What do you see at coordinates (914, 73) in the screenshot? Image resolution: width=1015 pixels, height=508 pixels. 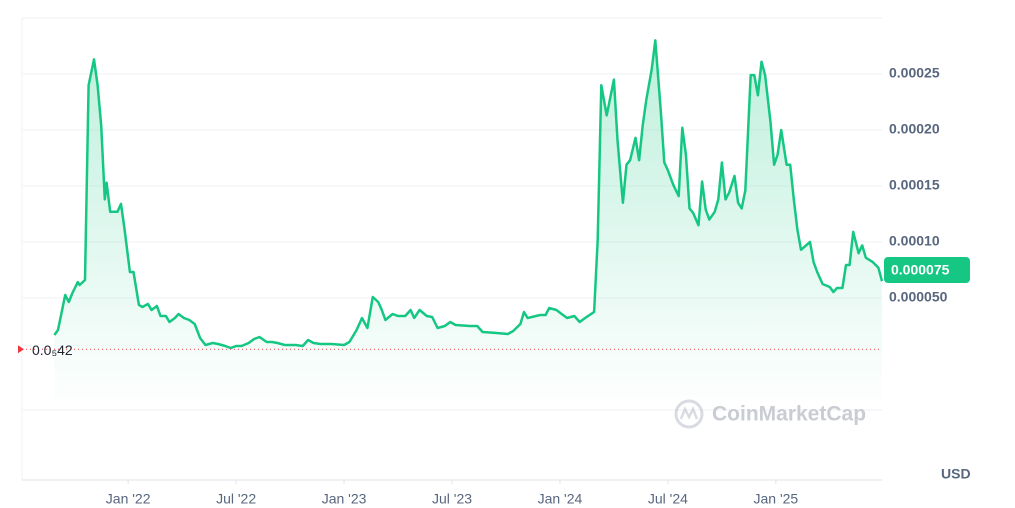 I see `y-tick-label: 0.00025` at bounding box center [914, 73].